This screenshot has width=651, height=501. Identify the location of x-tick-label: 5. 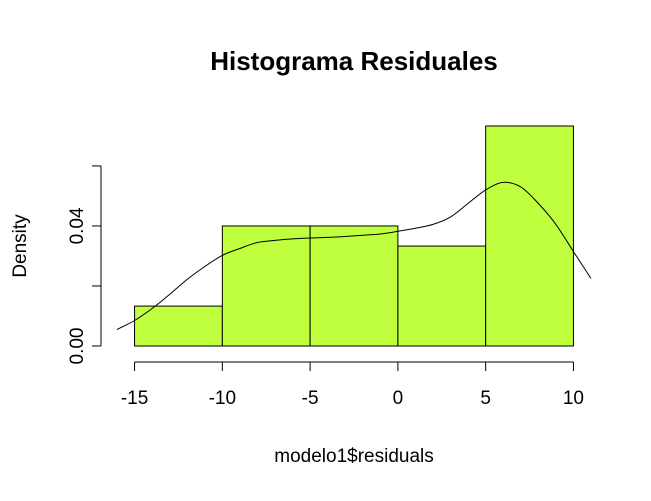
(485, 398).